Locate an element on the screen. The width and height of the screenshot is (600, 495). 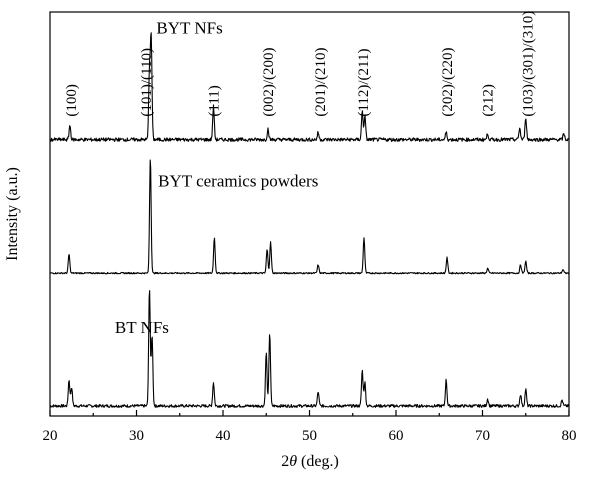
peak-label: (212) is located at coordinates (489, 100).